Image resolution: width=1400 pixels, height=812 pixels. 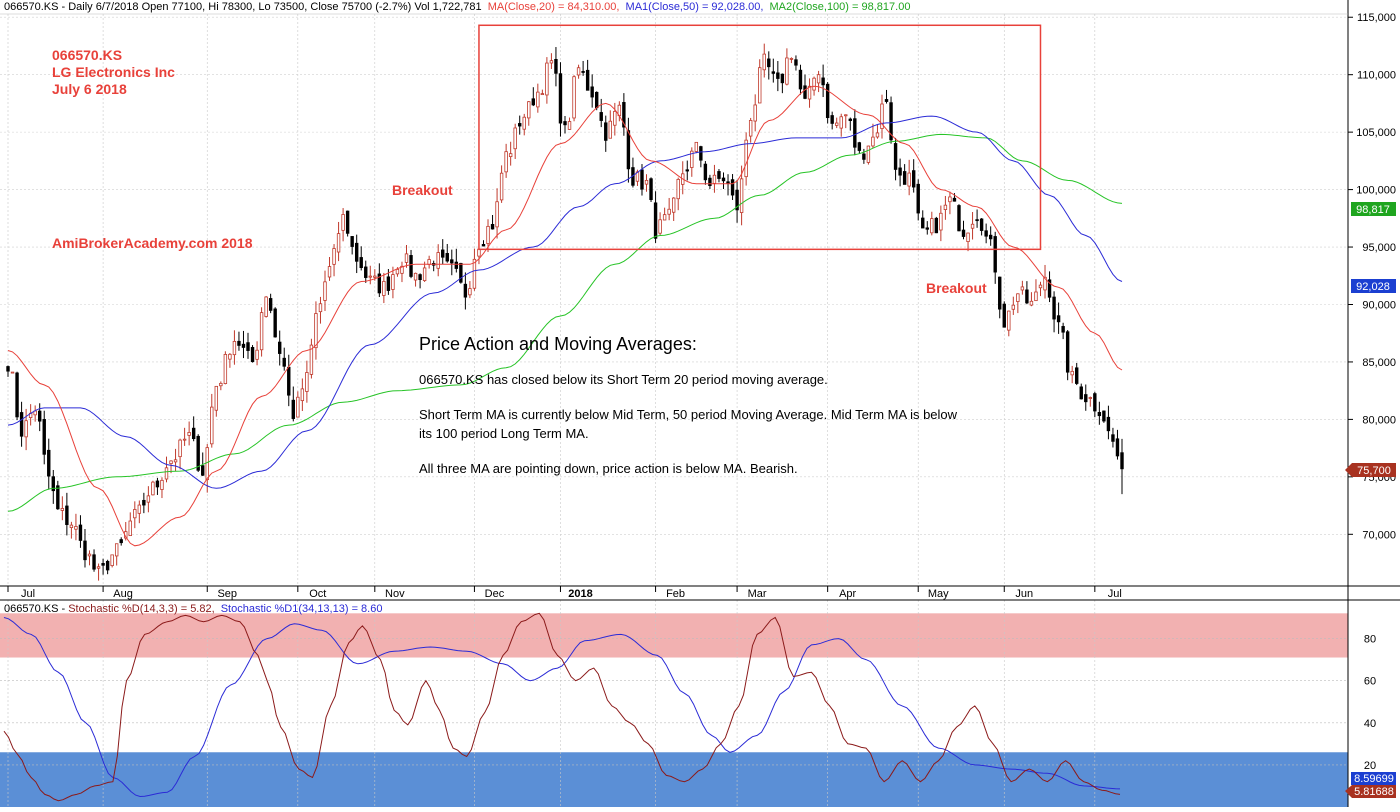 What do you see at coordinates (89, 89) in the screenshot?
I see `annotation-date: July 6 2018` at bounding box center [89, 89].